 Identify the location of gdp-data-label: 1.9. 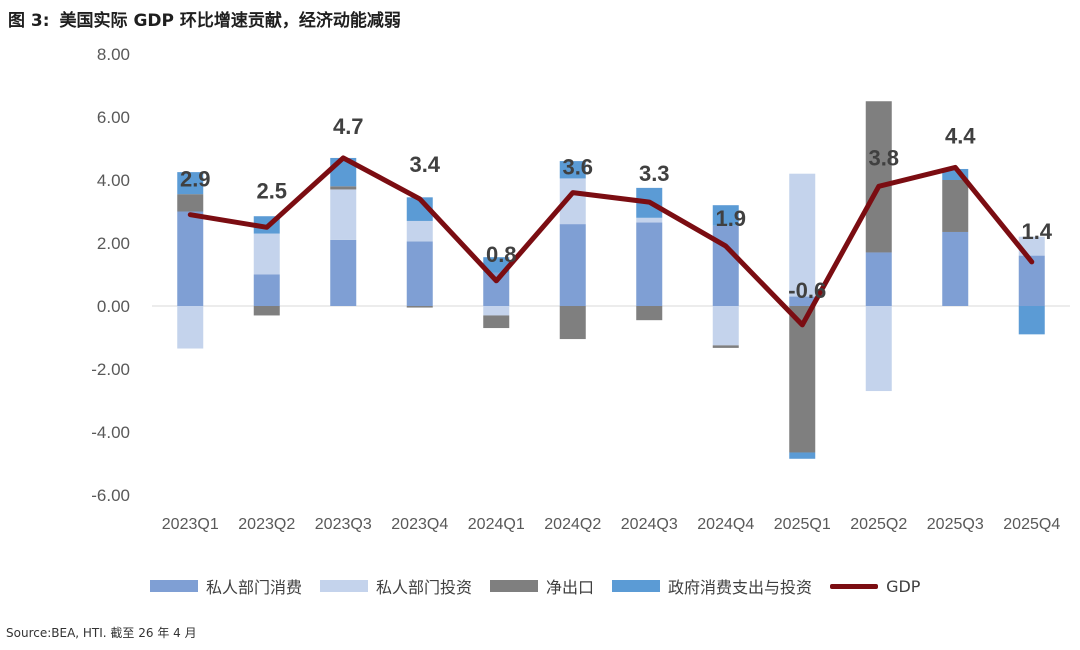
(730, 218).